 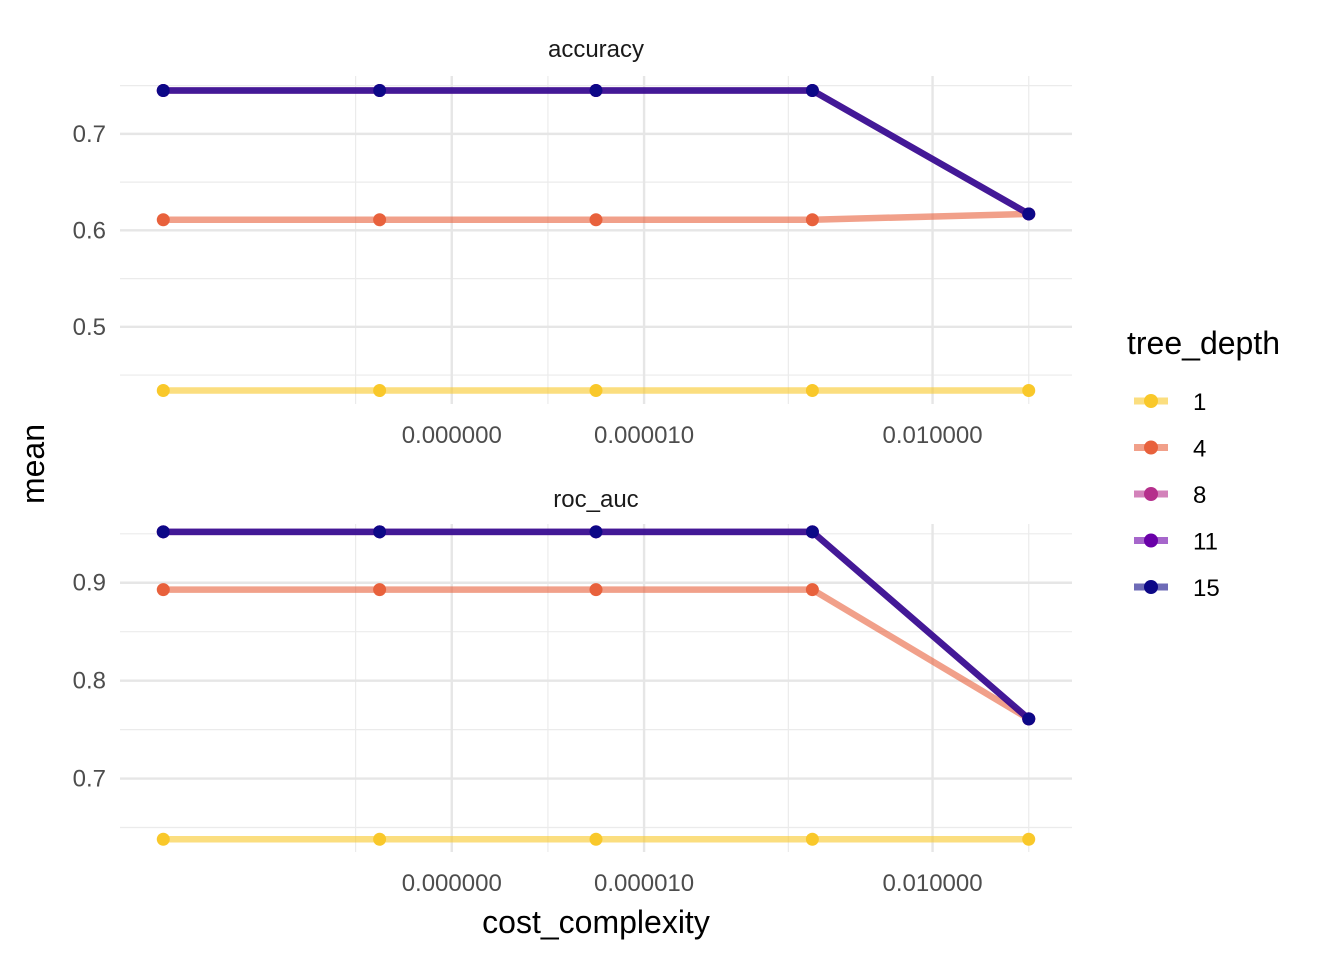 I want to click on facet-title: roc_auc, so click(x=595, y=499).